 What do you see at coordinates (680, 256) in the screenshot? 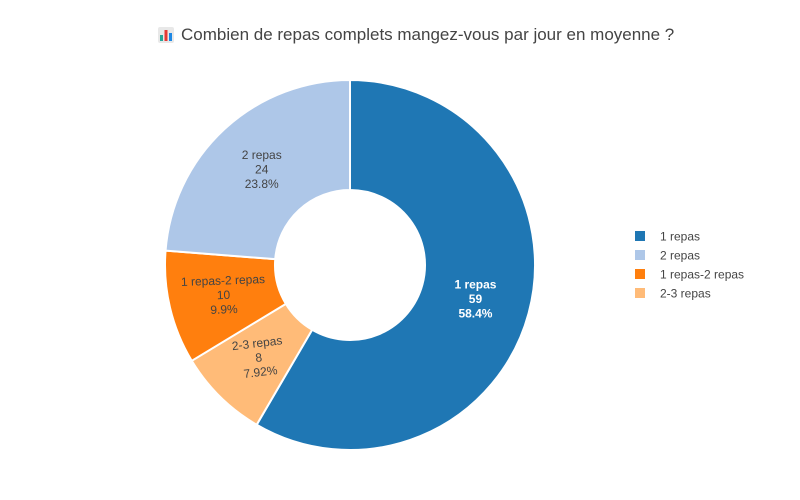
I see `legend-label: 2 repas` at bounding box center [680, 256].